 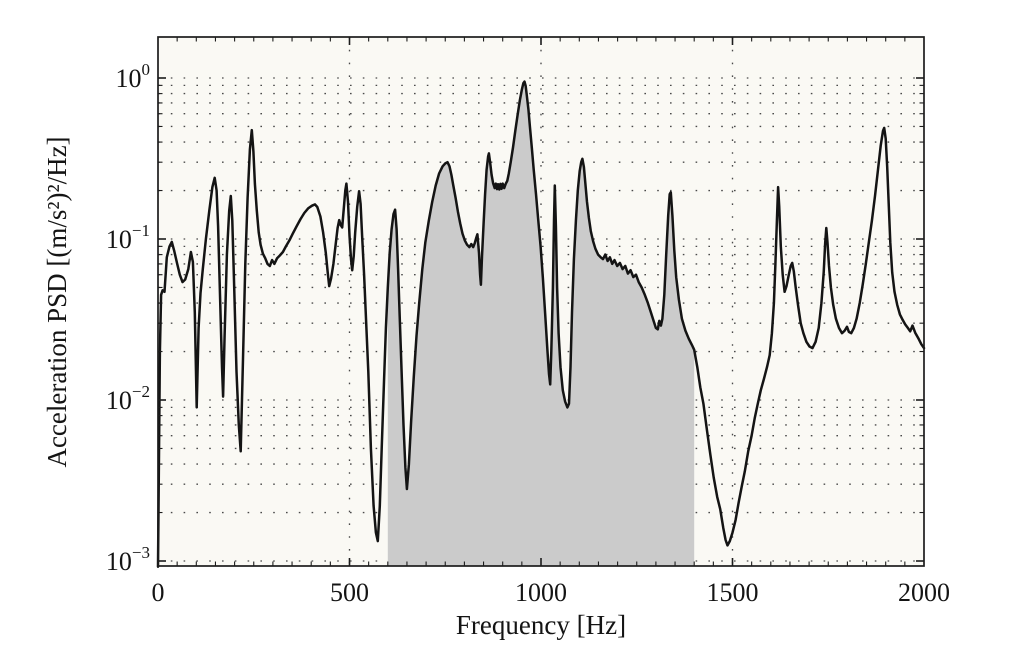 I want to click on x-tick-label: 0, so click(x=158, y=592).